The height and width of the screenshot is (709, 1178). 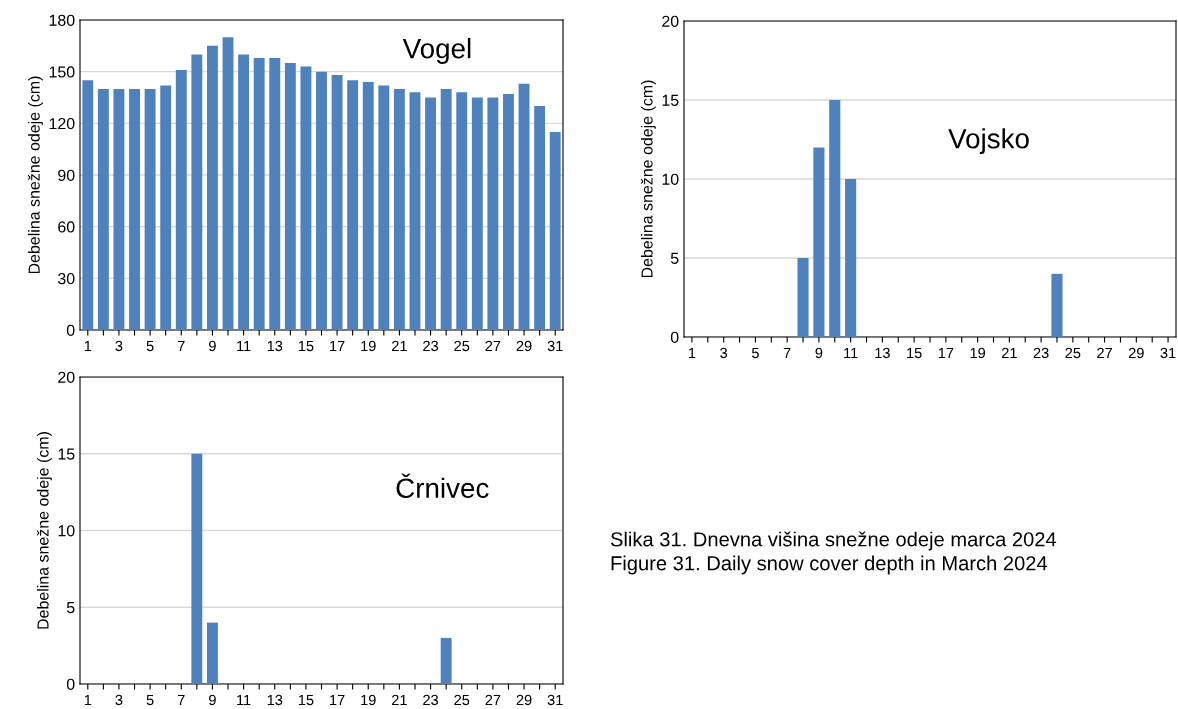 What do you see at coordinates (442, 486) in the screenshot?
I see `text: Črnivec` at bounding box center [442, 486].